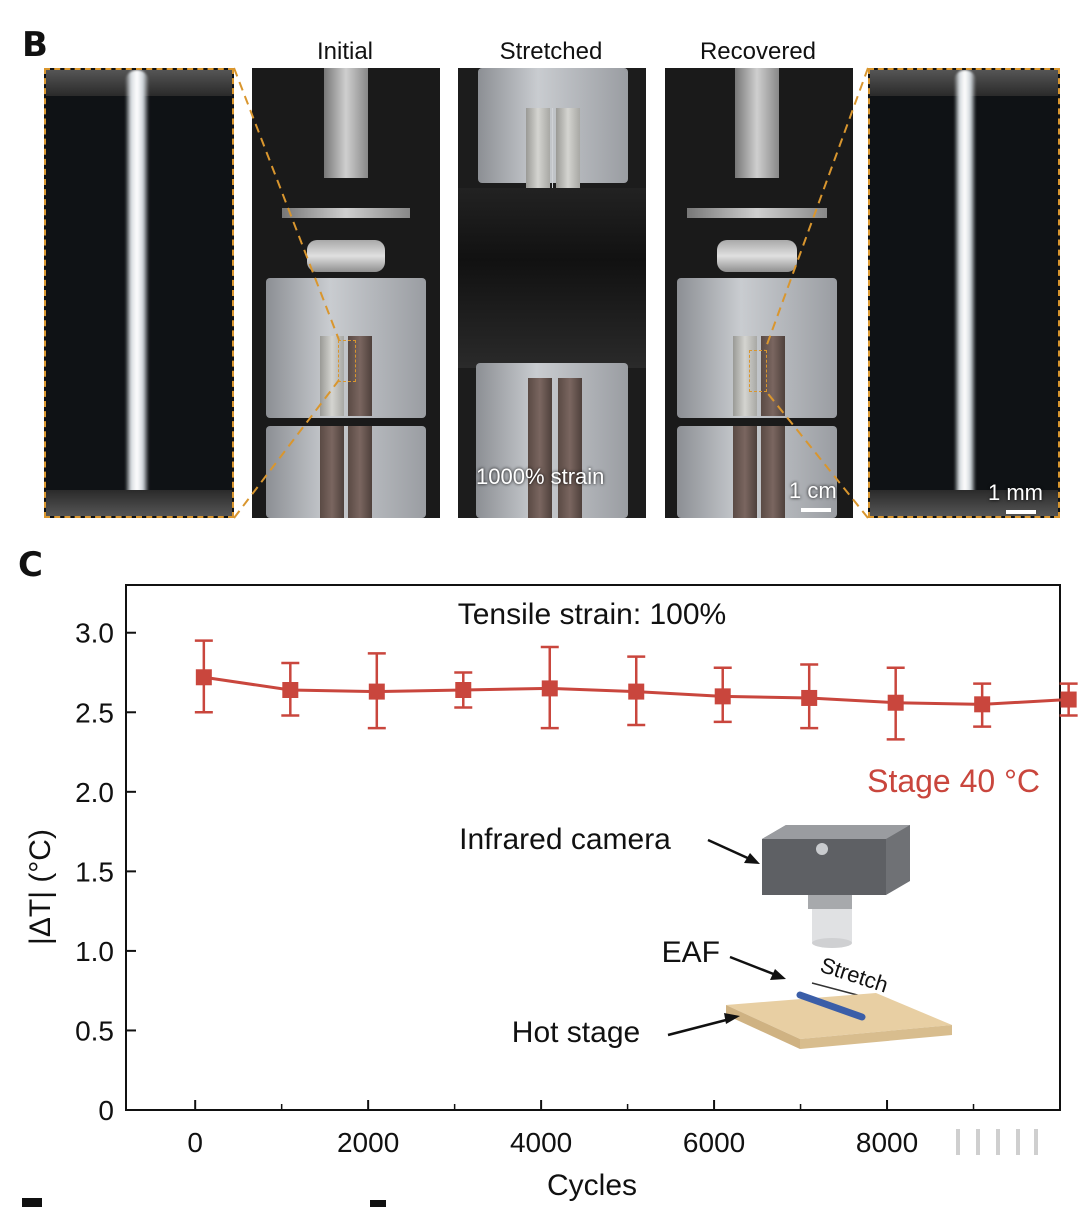  I want to click on zoom-photo-recovered: 1 mm, so click(964, 293).